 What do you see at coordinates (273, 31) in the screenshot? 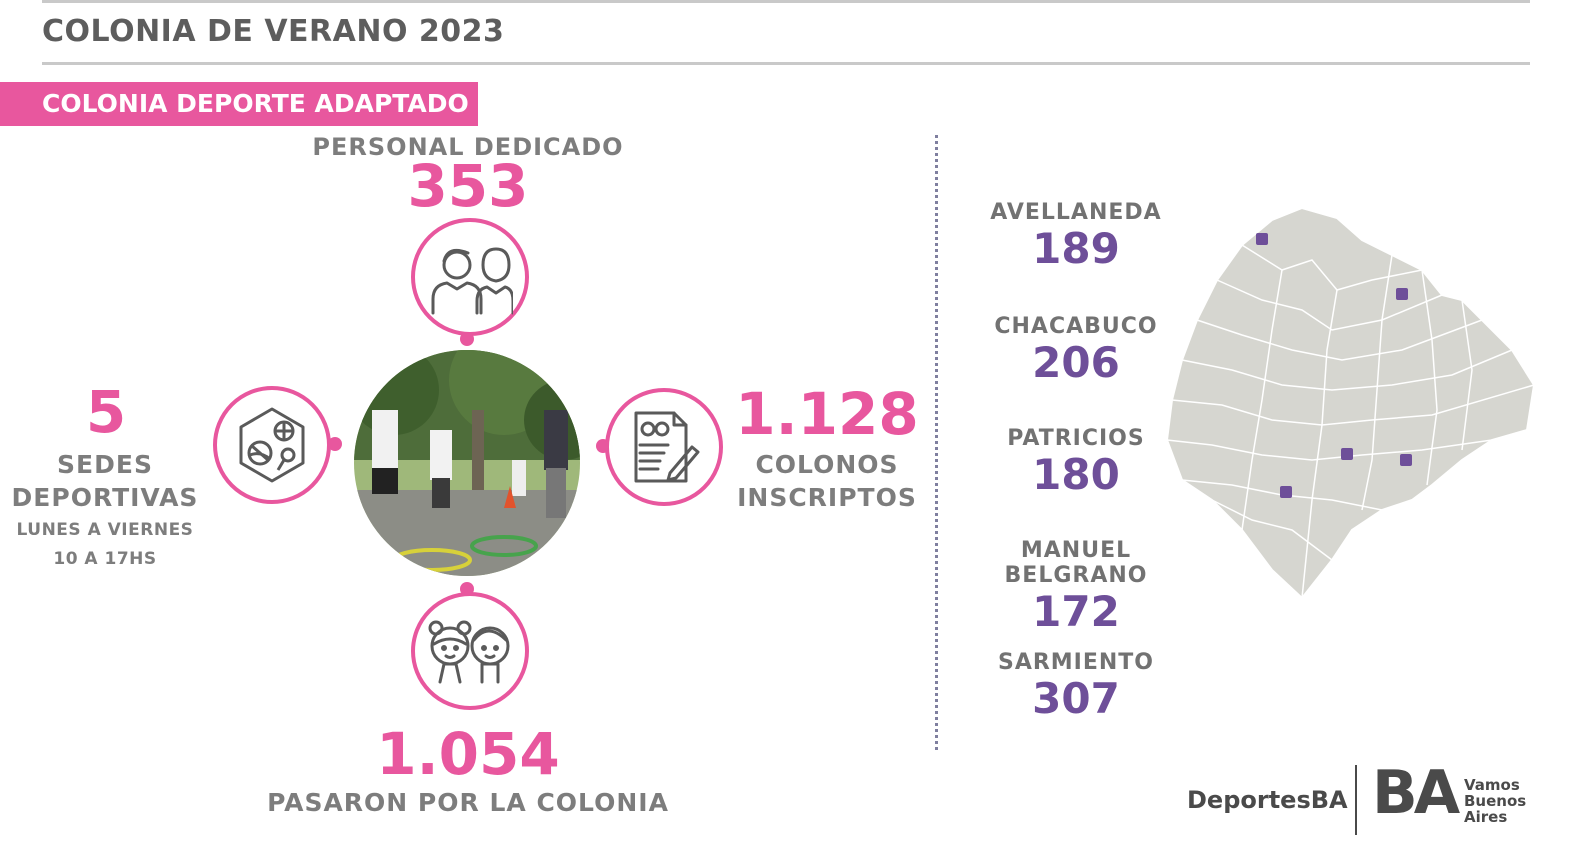
I see `page-title: COLONIA DE VERANO 2023` at bounding box center [273, 31].